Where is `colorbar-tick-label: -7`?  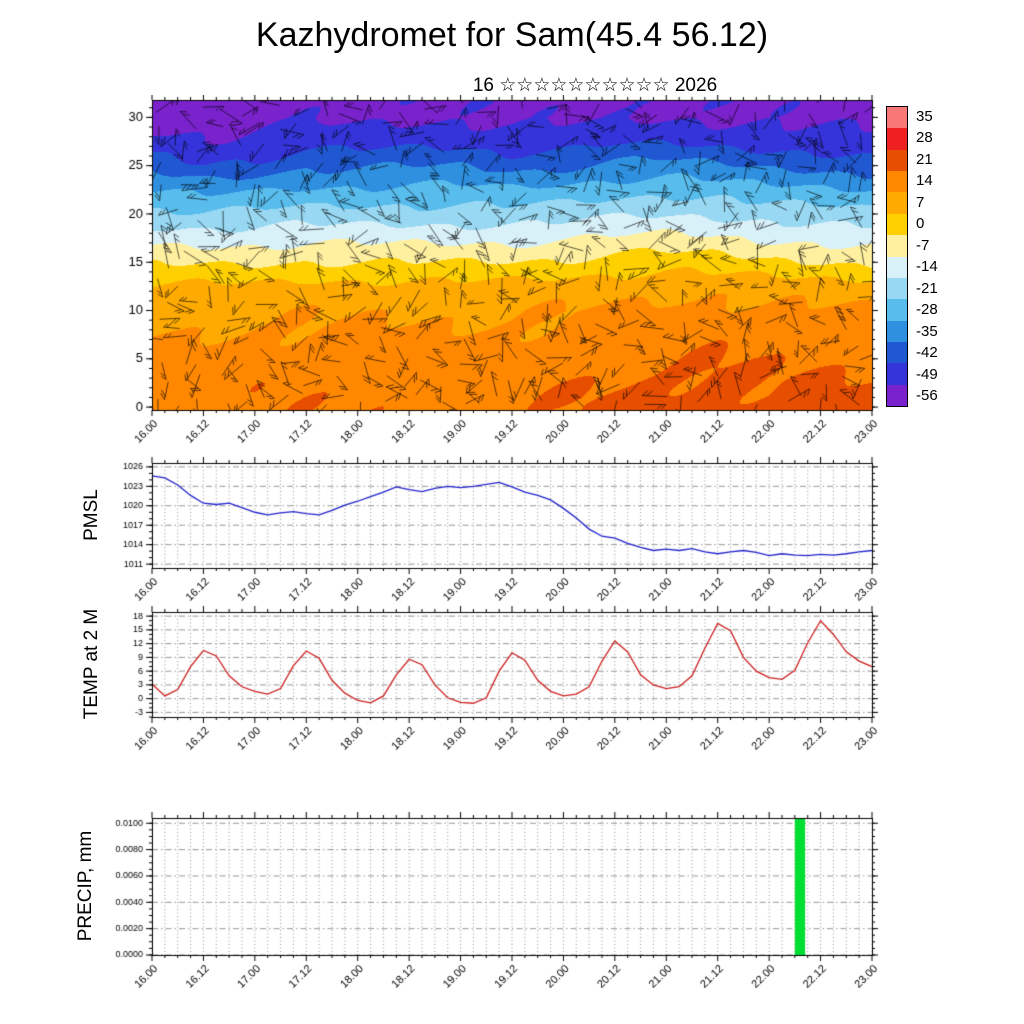 colorbar-tick-label: -7 is located at coordinates (923, 245).